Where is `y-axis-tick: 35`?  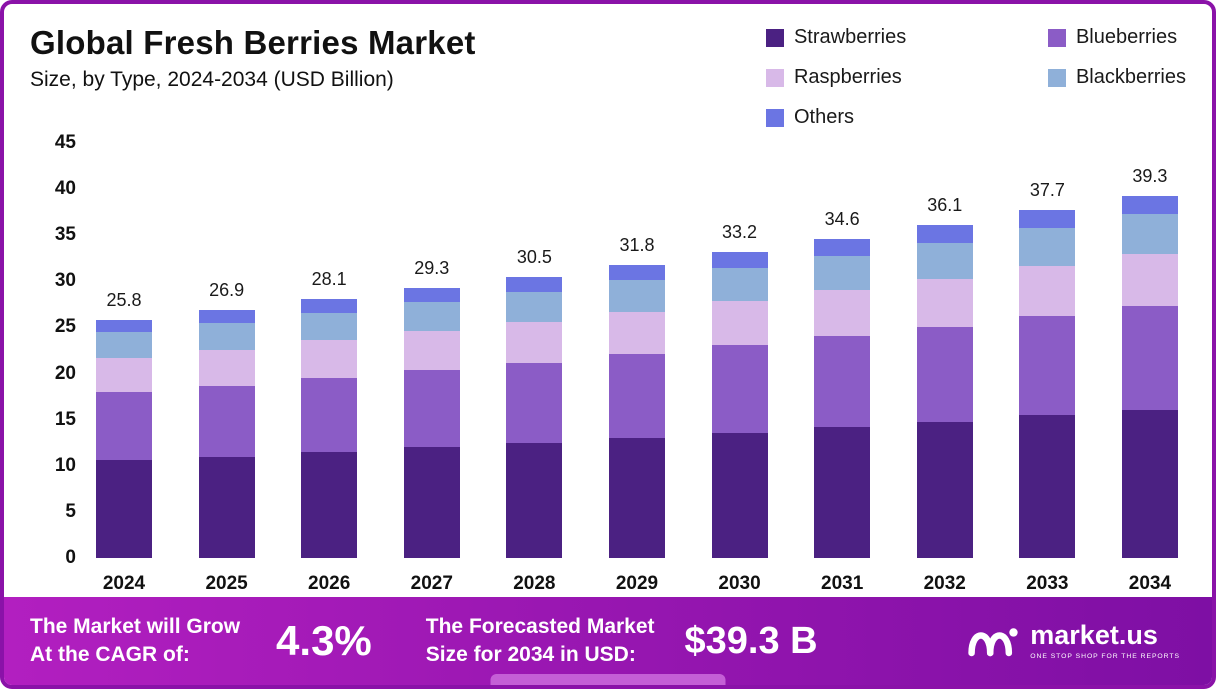
y-axis-tick: 35 is located at coordinates (65, 235).